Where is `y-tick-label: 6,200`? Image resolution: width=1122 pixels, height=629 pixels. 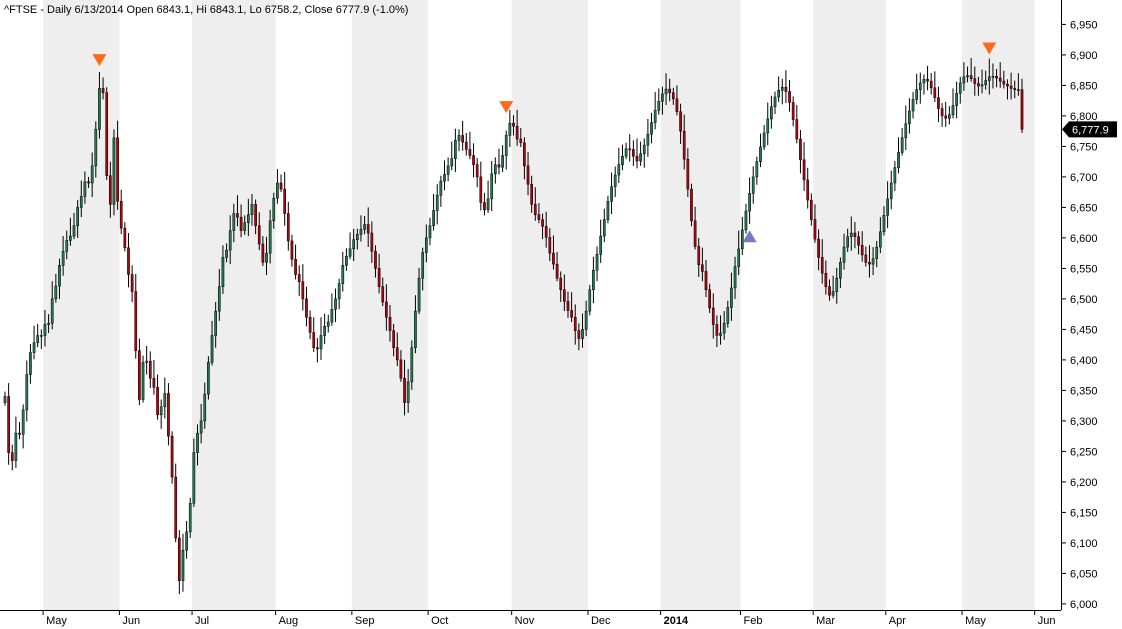
y-tick-label: 6,200 is located at coordinates (1084, 483).